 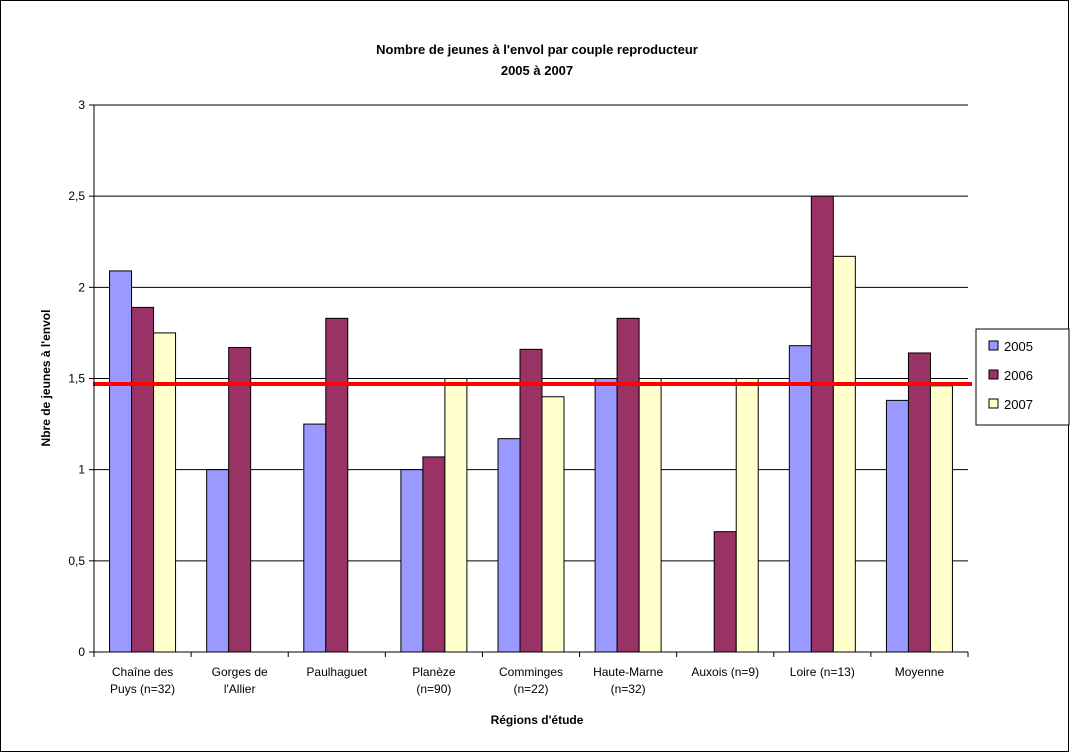 I want to click on y-tick-label: 2,5, so click(x=76, y=196).